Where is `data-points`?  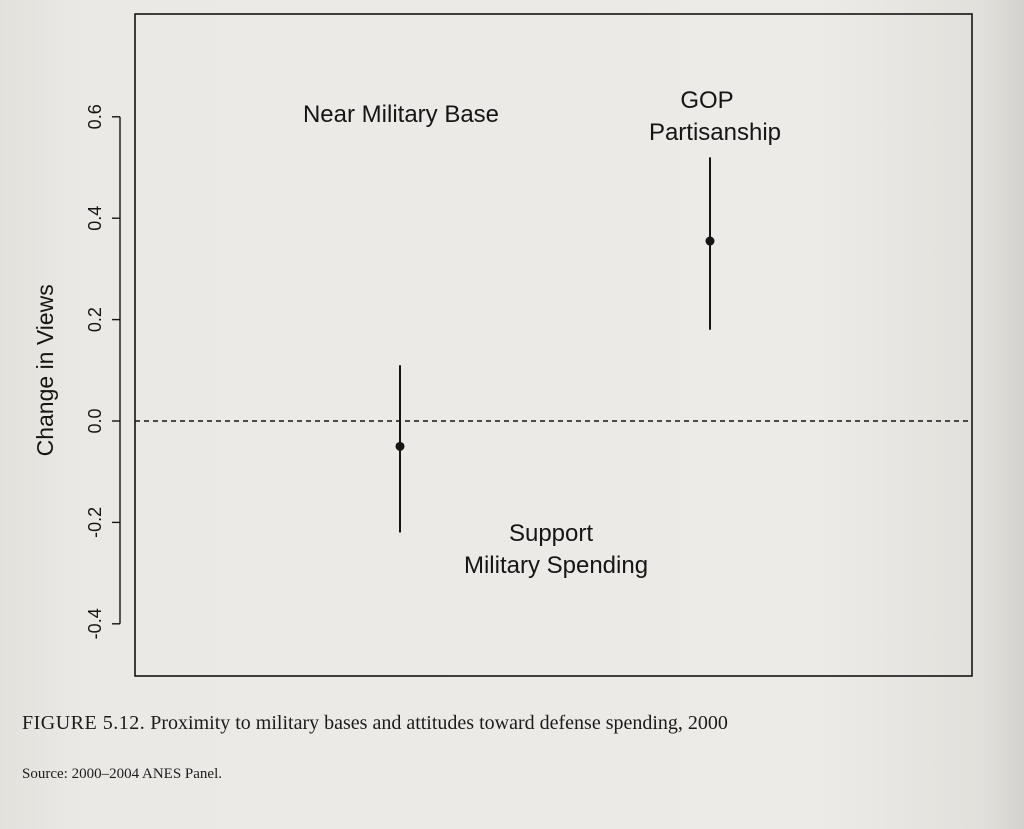
data-points is located at coordinates (555, 343).